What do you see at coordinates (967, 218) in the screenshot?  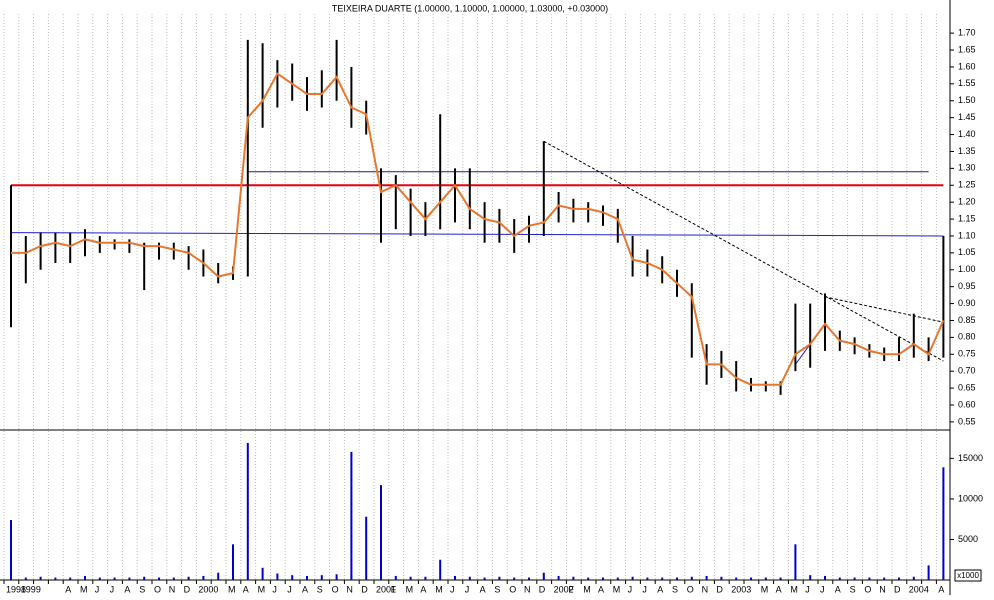 I see `y-tick-label: 1.15` at bounding box center [967, 218].